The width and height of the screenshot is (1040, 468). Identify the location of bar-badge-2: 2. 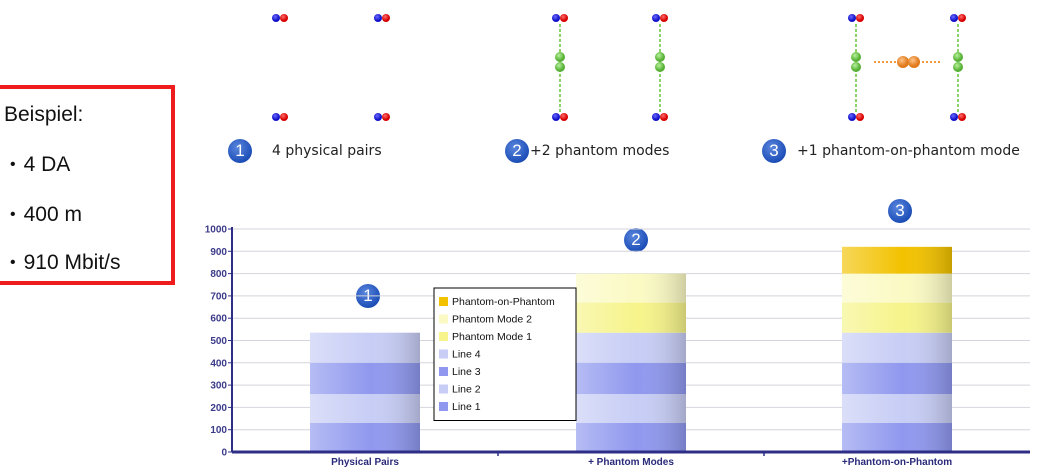
(636, 240).